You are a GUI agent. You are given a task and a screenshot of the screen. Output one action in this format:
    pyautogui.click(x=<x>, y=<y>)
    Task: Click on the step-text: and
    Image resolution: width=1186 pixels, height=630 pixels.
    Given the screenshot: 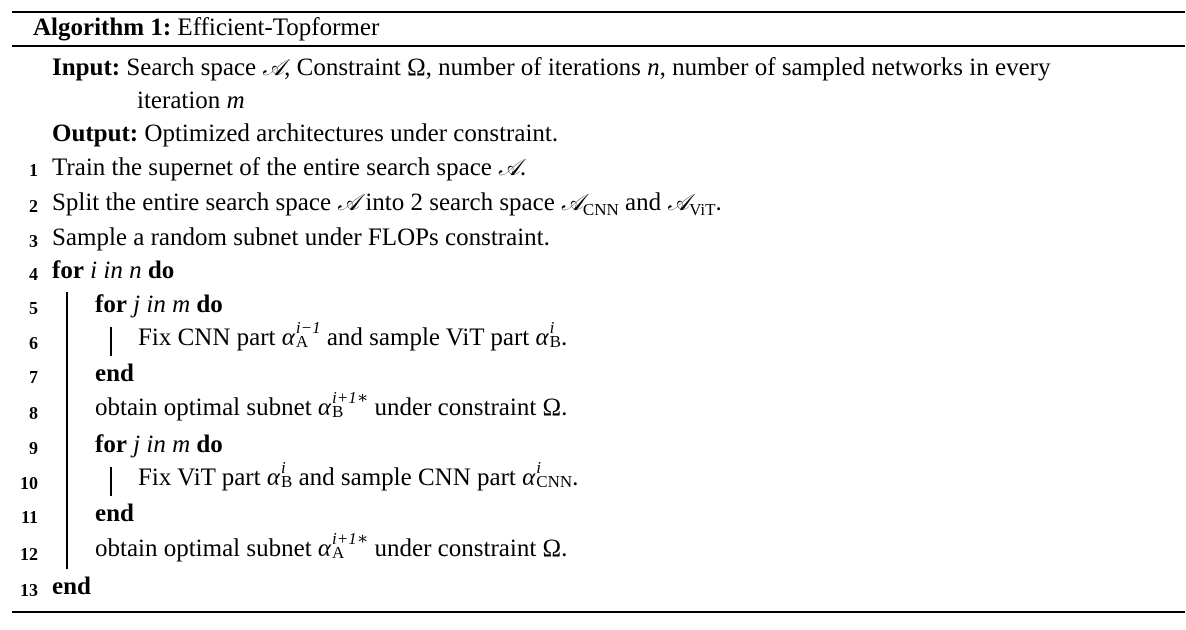 What is the action you would take?
    pyautogui.click(x=643, y=202)
    